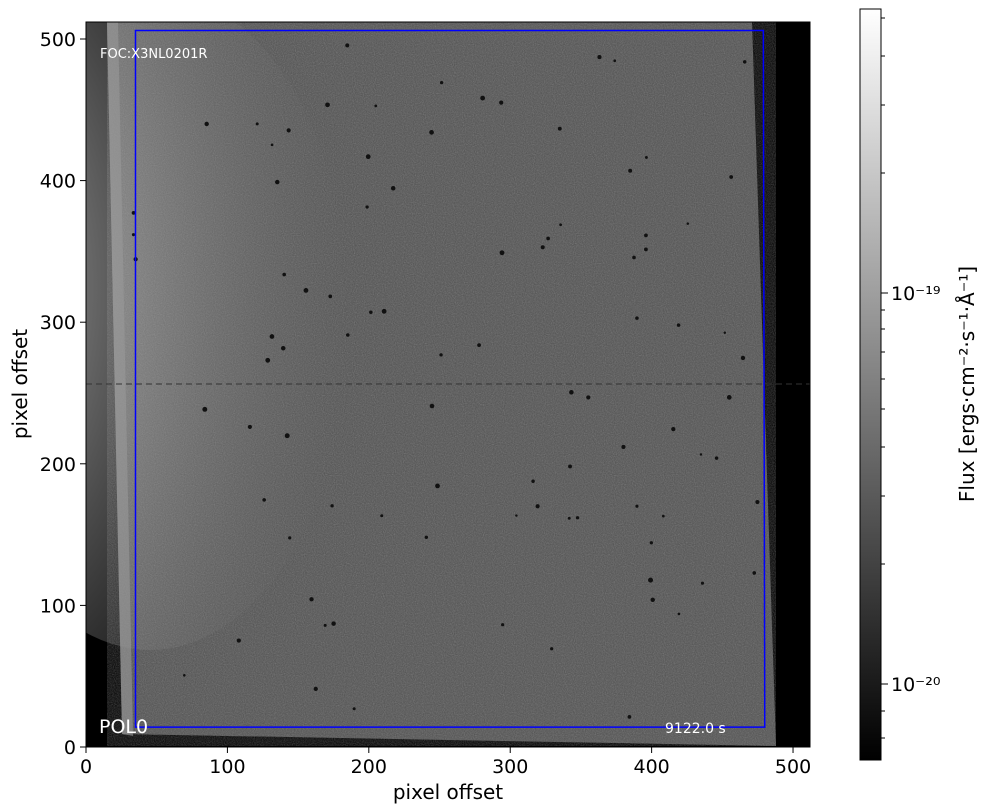 The height and width of the screenshot is (812, 992). What do you see at coordinates (870, 384) in the screenshot?
I see `colorbar-gradient` at bounding box center [870, 384].